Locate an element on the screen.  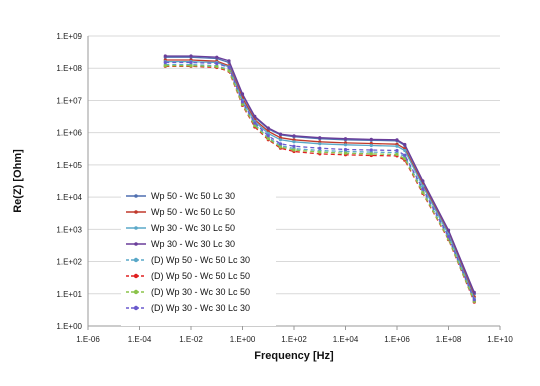
legend-label: Wp 30 - Wc 30 Lc 30 is located at coordinates (193, 244).